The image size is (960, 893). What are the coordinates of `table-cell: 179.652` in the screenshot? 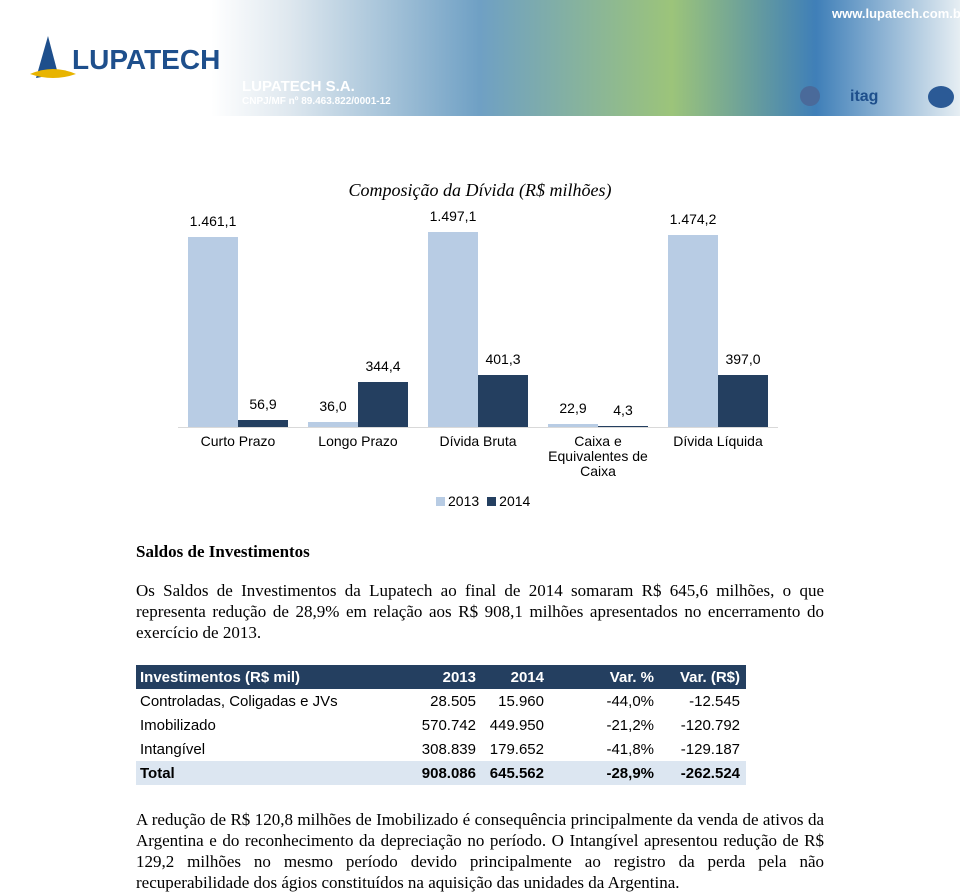 It's located at (516, 749).